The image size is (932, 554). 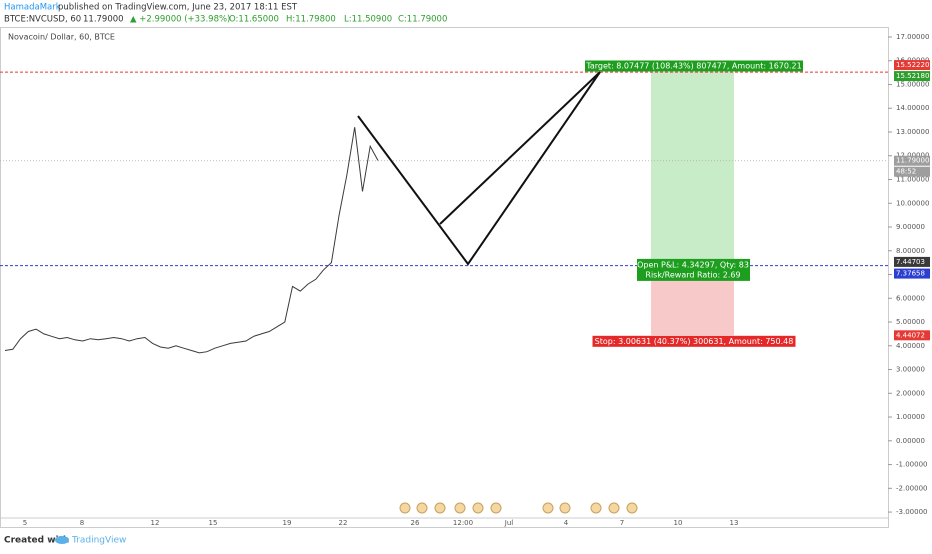 I want to click on y-tick-label: -2.00000, so click(x=911, y=488).